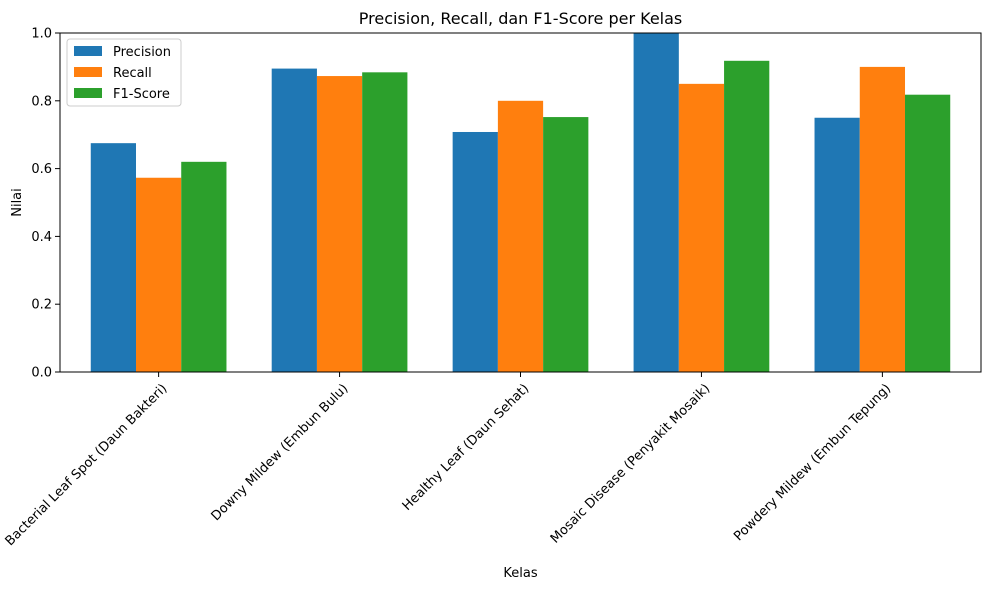 This screenshot has height=590, width=989. Describe the element at coordinates (41, 169) in the screenshot. I see `y-tick-label: 0.6` at that location.